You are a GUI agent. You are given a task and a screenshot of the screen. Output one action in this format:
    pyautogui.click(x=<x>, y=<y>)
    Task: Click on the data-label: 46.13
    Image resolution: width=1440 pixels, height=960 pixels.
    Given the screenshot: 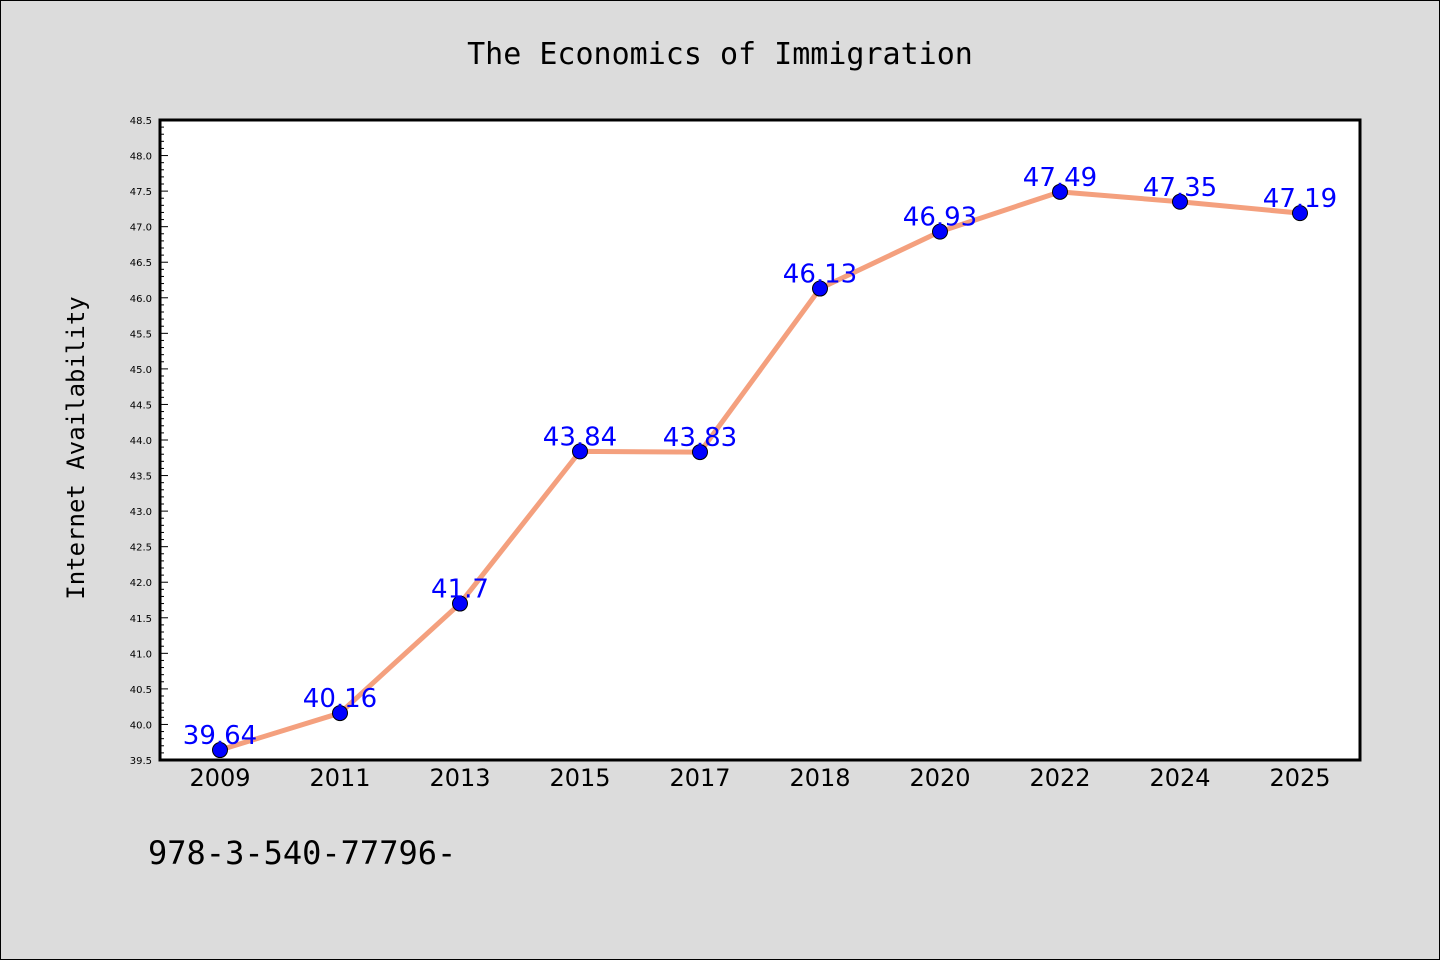 What is the action you would take?
    pyautogui.click(x=820, y=275)
    